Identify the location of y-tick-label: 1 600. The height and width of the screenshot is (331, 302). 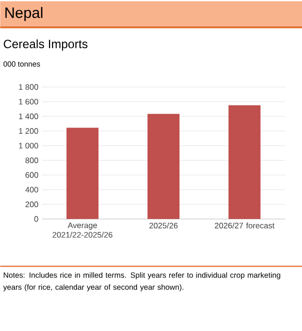
(28, 101).